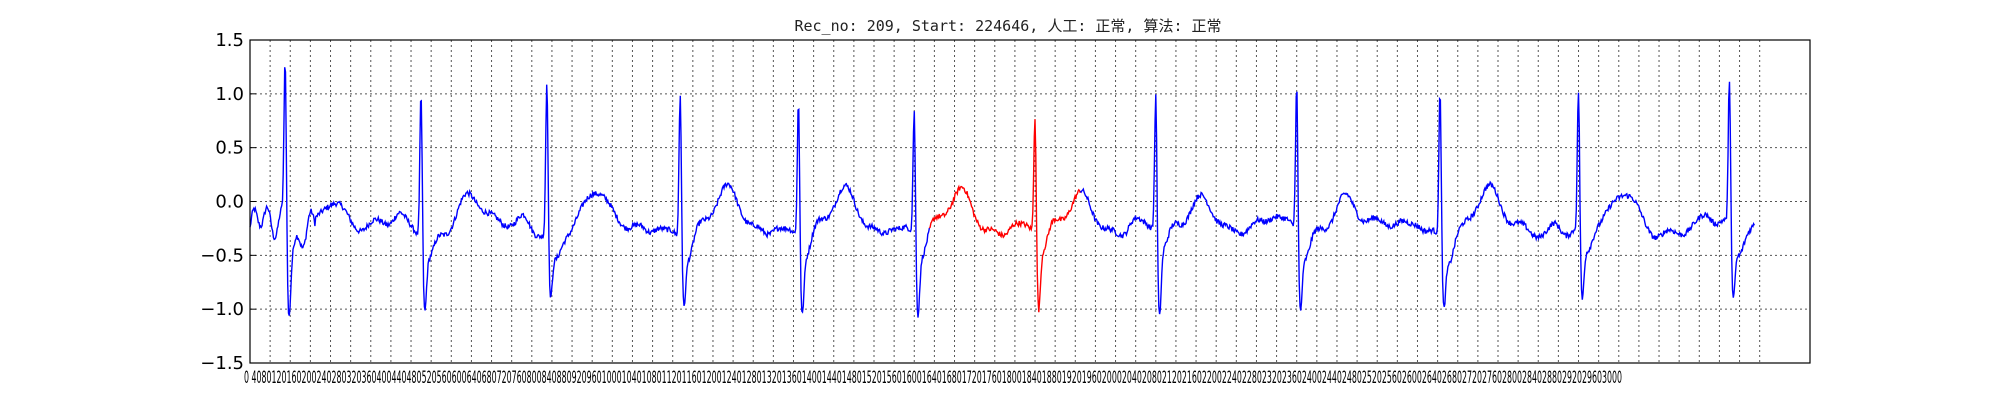  Describe the element at coordinates (222, 309) in the screenshot. I see `y-tick-label: −1.0` at that location.